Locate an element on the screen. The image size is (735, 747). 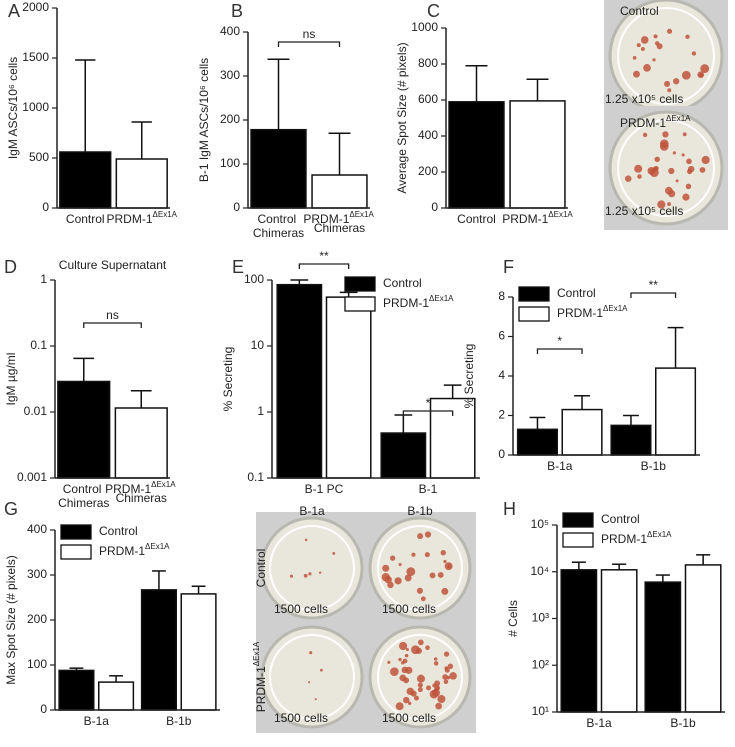
y-tick-label: 10⁵ is located at coordinates (540, 524).